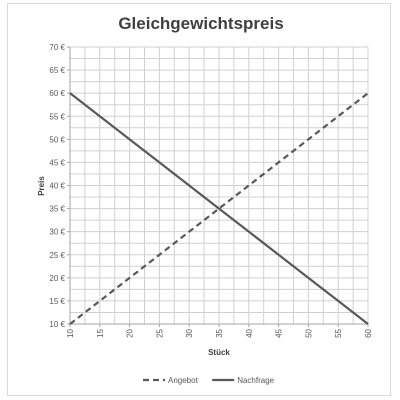 Image resolution: width=400 pixels, height=400 pixels. I want to click on y-tick-label: 45 €, so click(57, 162).